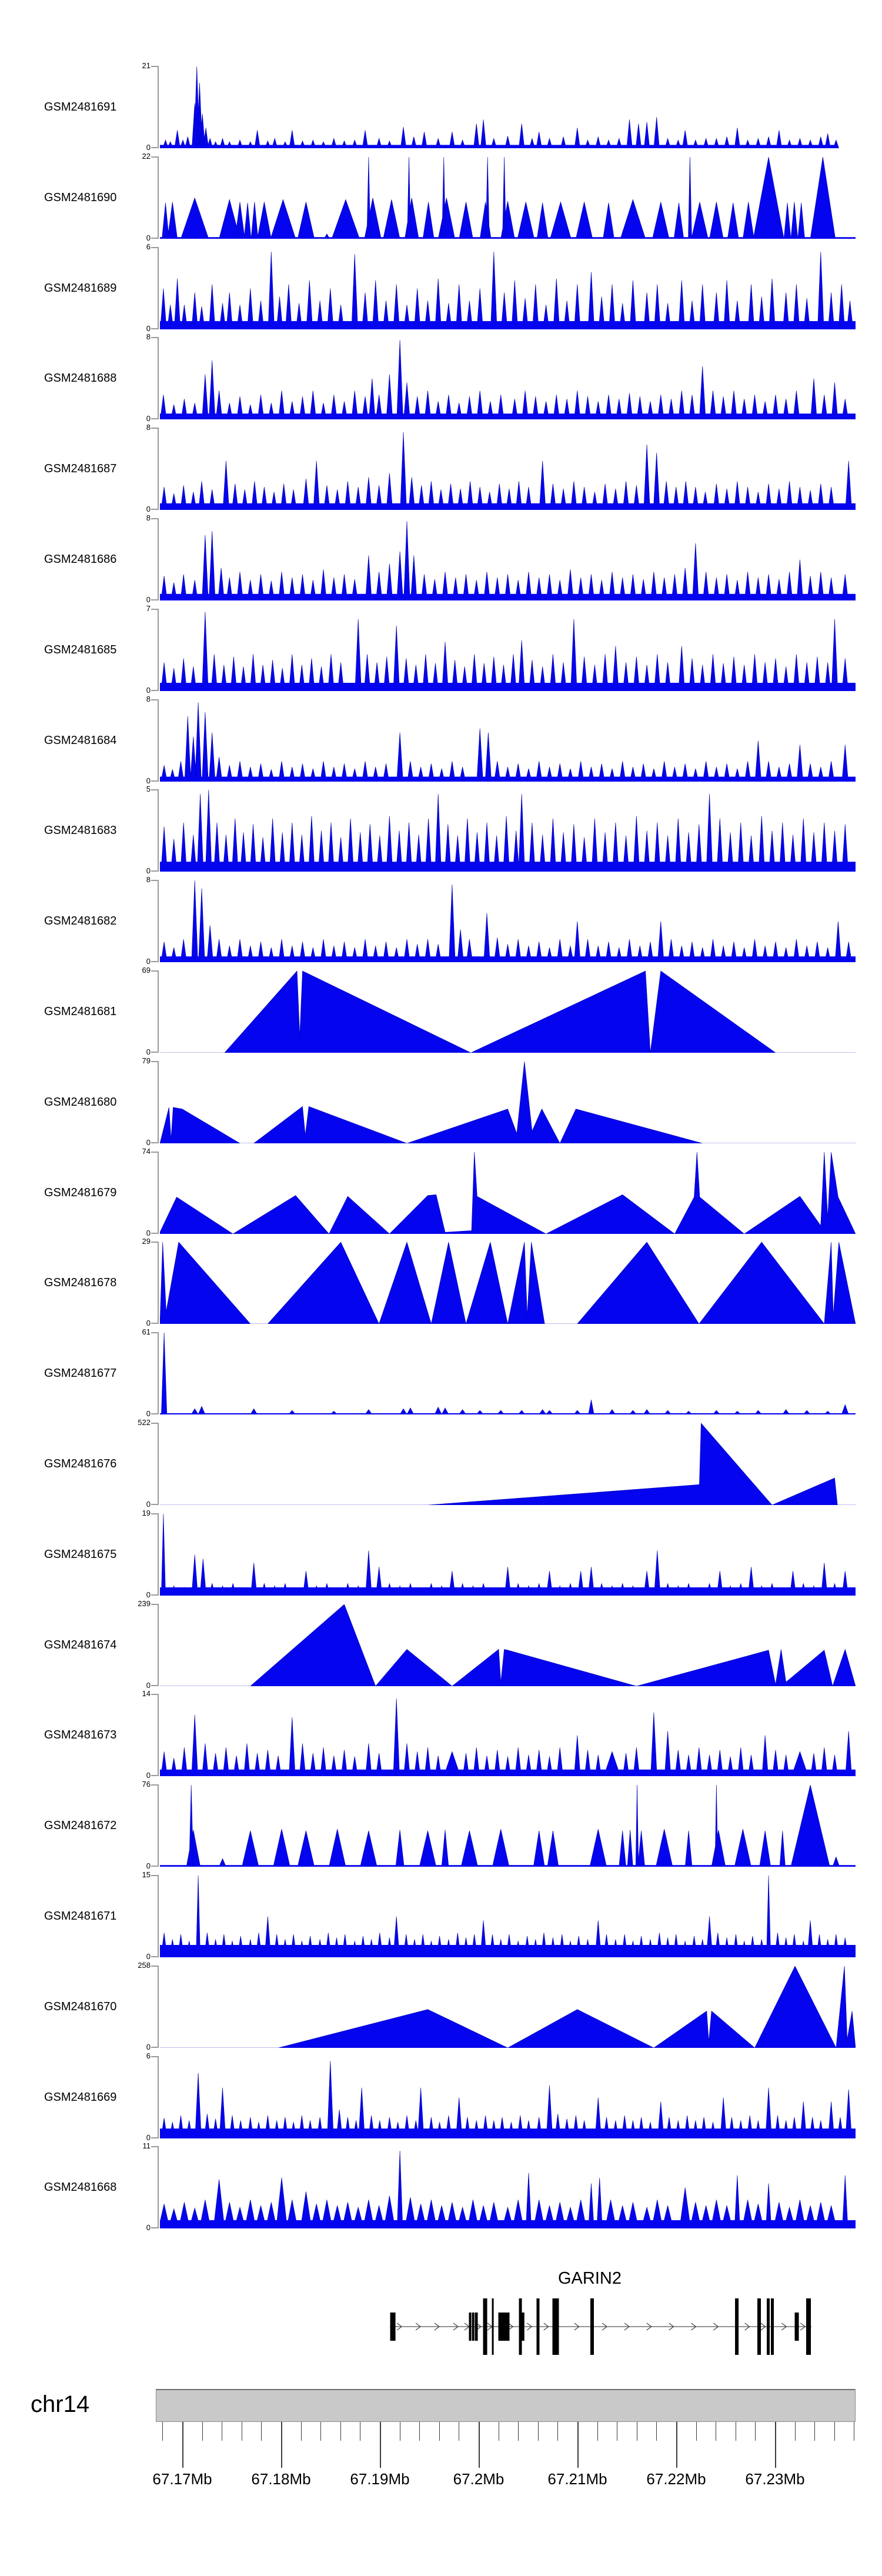 This screenshot has width=882, height=2576. I want to click on gene-name-label: GARIN2, so click(590, 2278).